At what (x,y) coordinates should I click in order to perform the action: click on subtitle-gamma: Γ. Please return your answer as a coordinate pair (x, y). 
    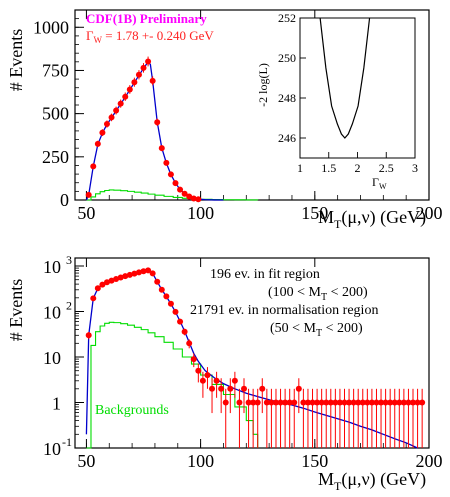
    Looking at the image, I should click on (90, 35).